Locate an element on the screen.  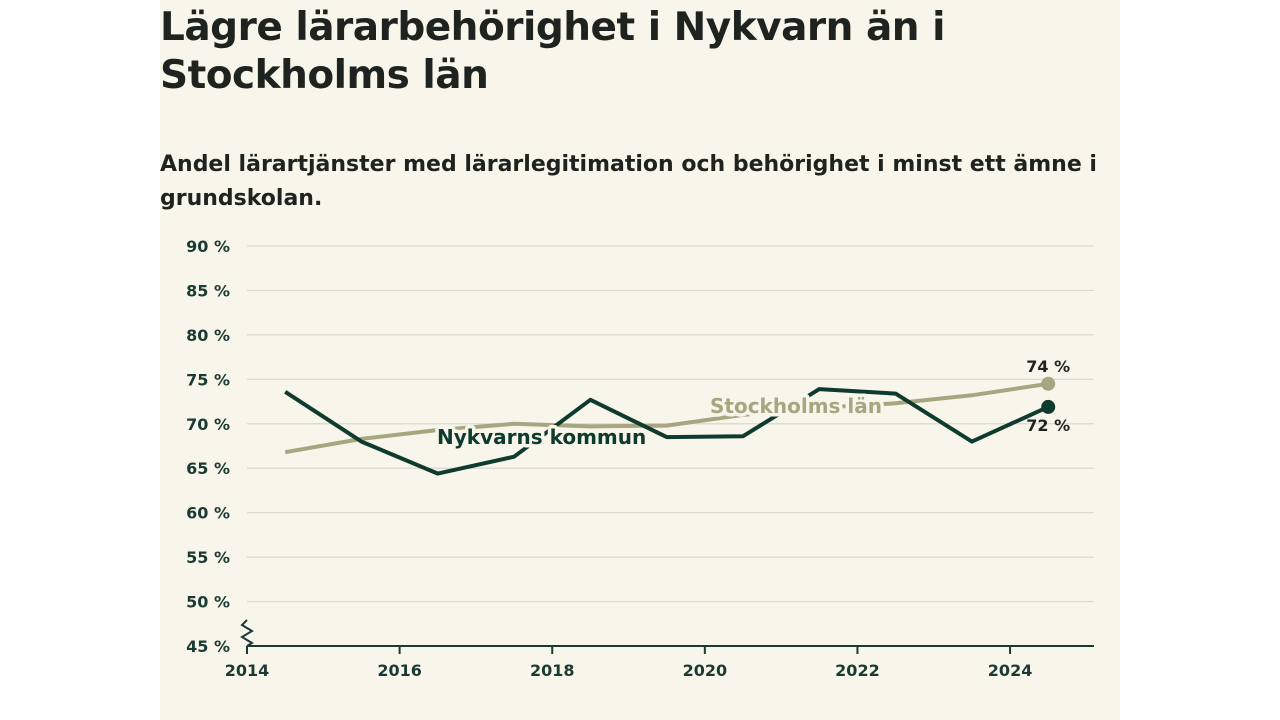
x-tick-label: 2014 is located at coordinates (247, 670).